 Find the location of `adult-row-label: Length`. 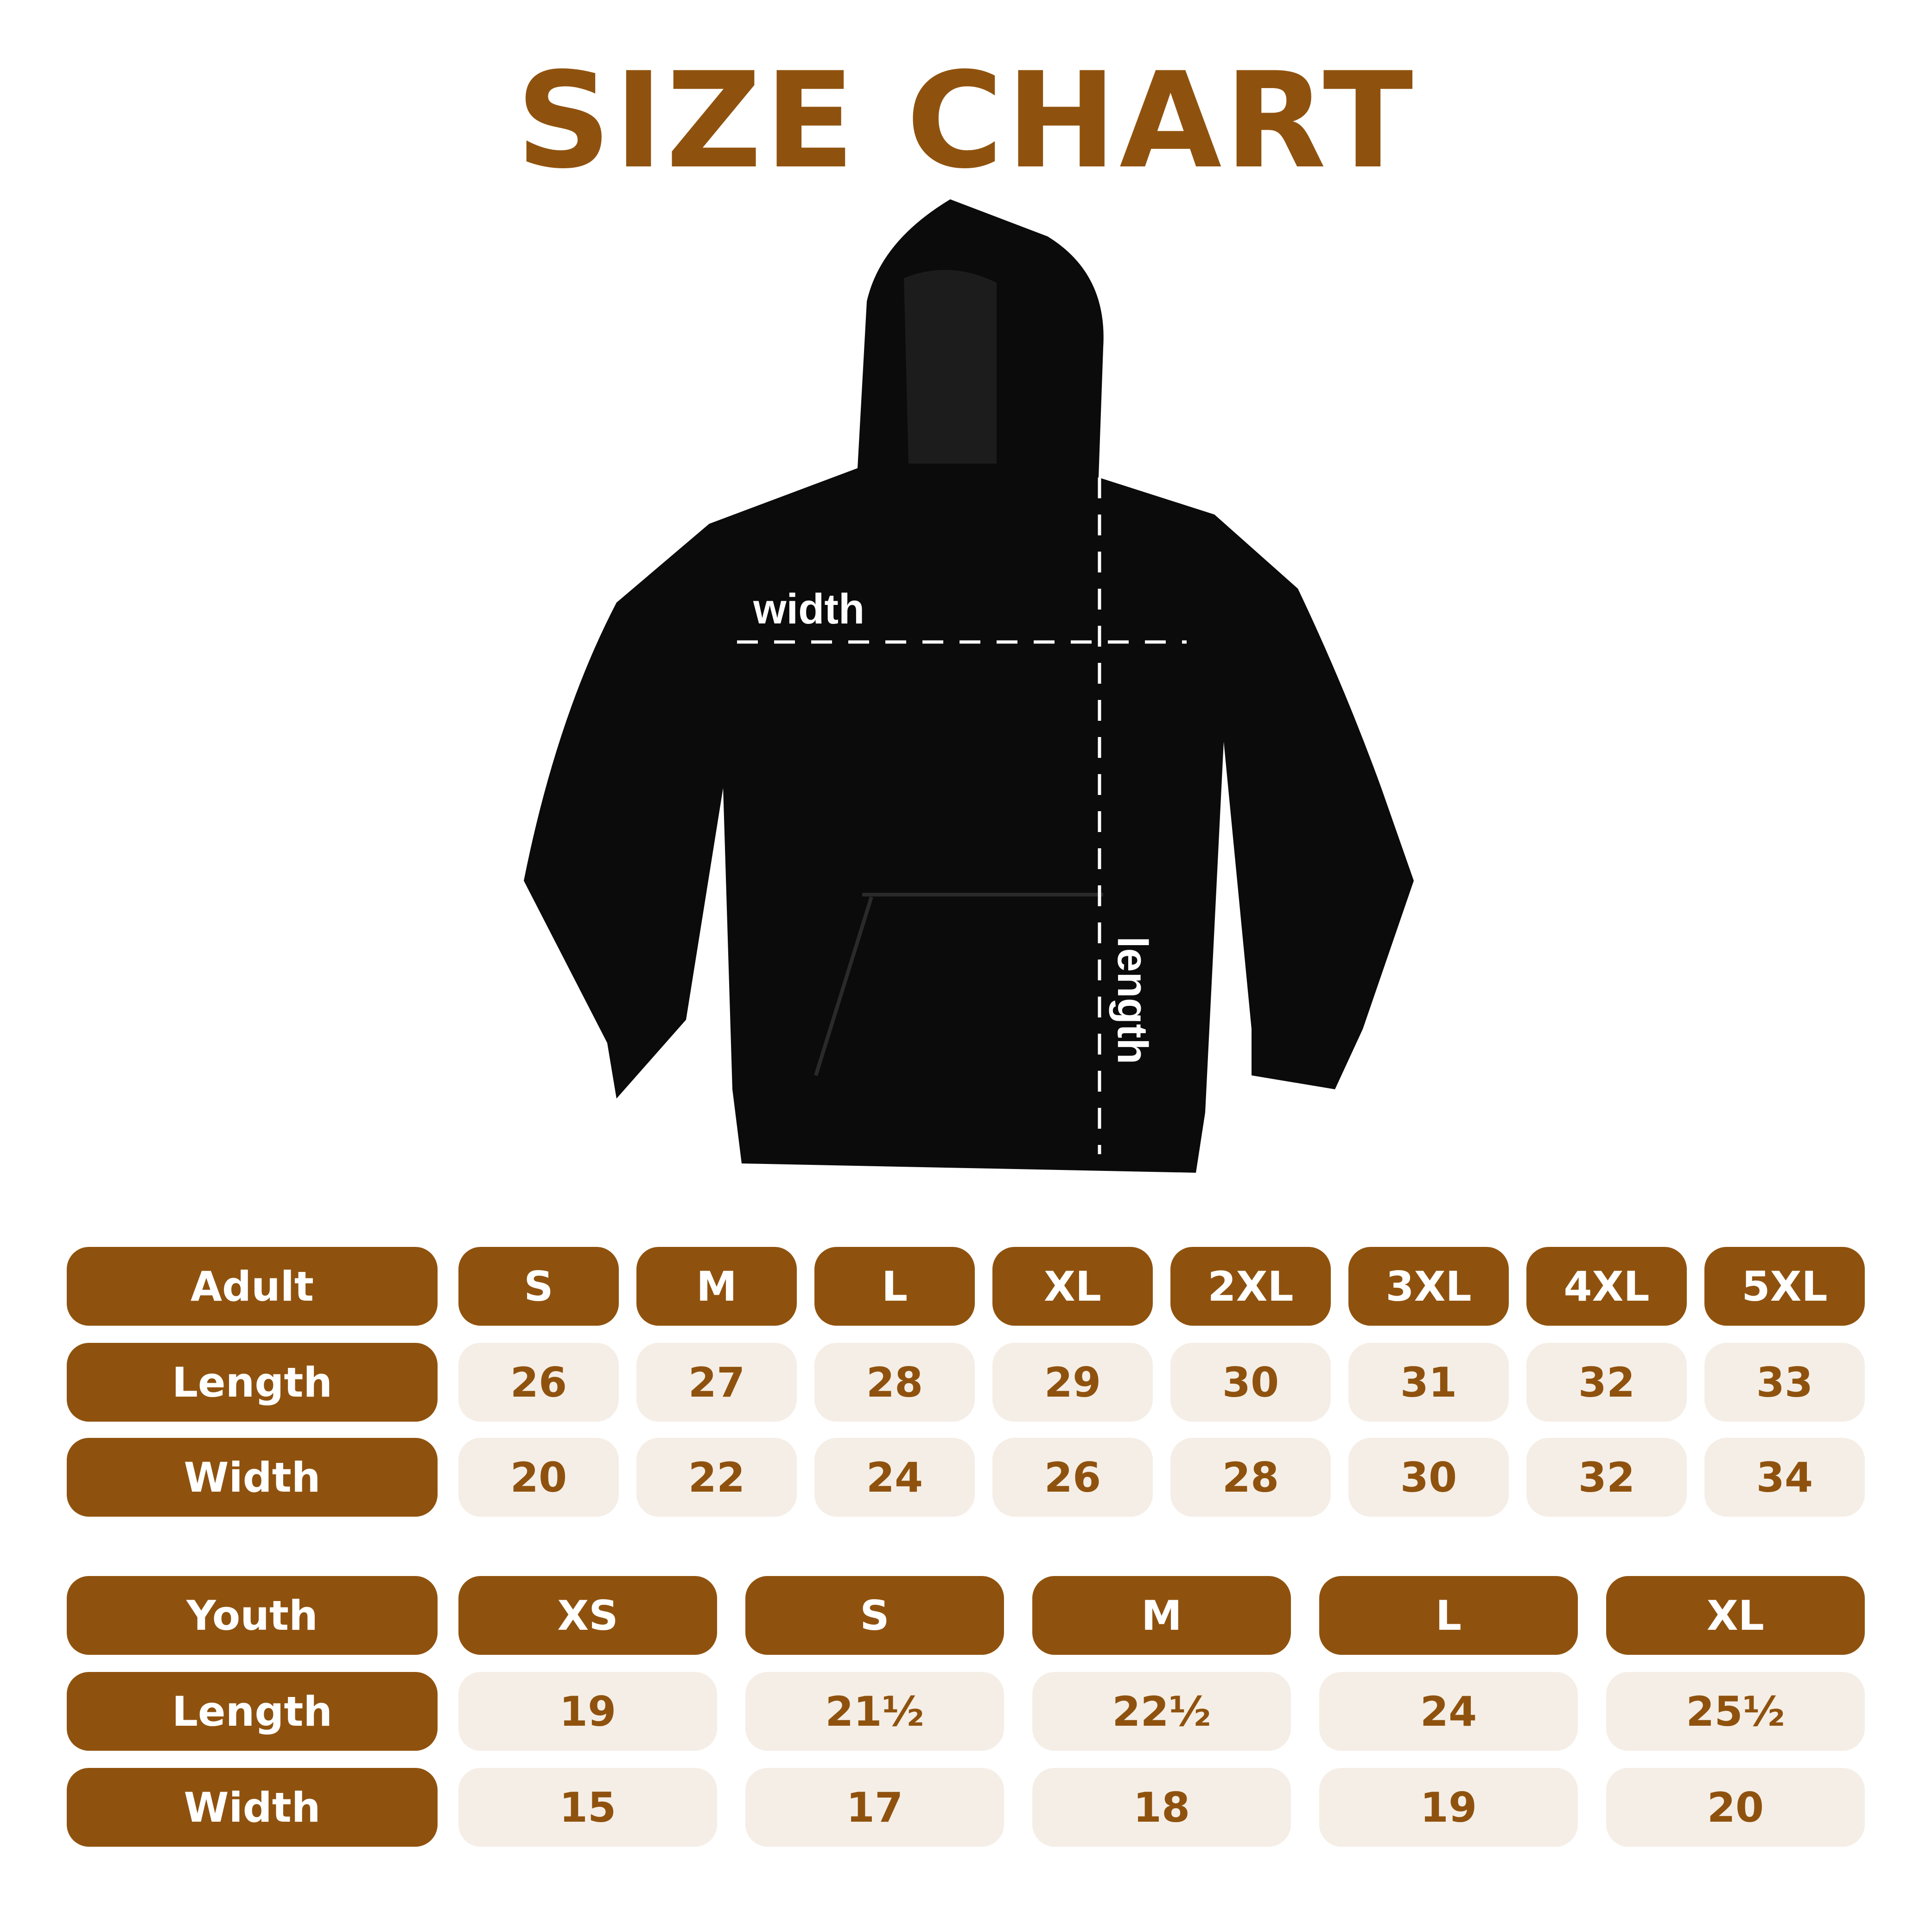

adult-row-label: Length is located at coordinates (252, 1382).